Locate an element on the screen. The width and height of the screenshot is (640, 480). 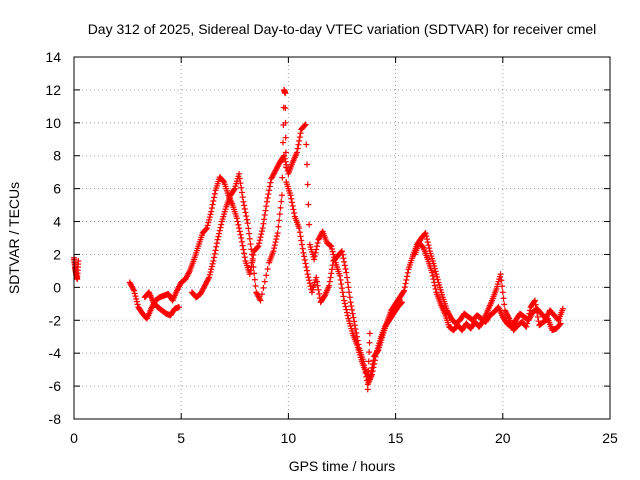
y-tick-label: 10 is located at coordinates (53, 123).